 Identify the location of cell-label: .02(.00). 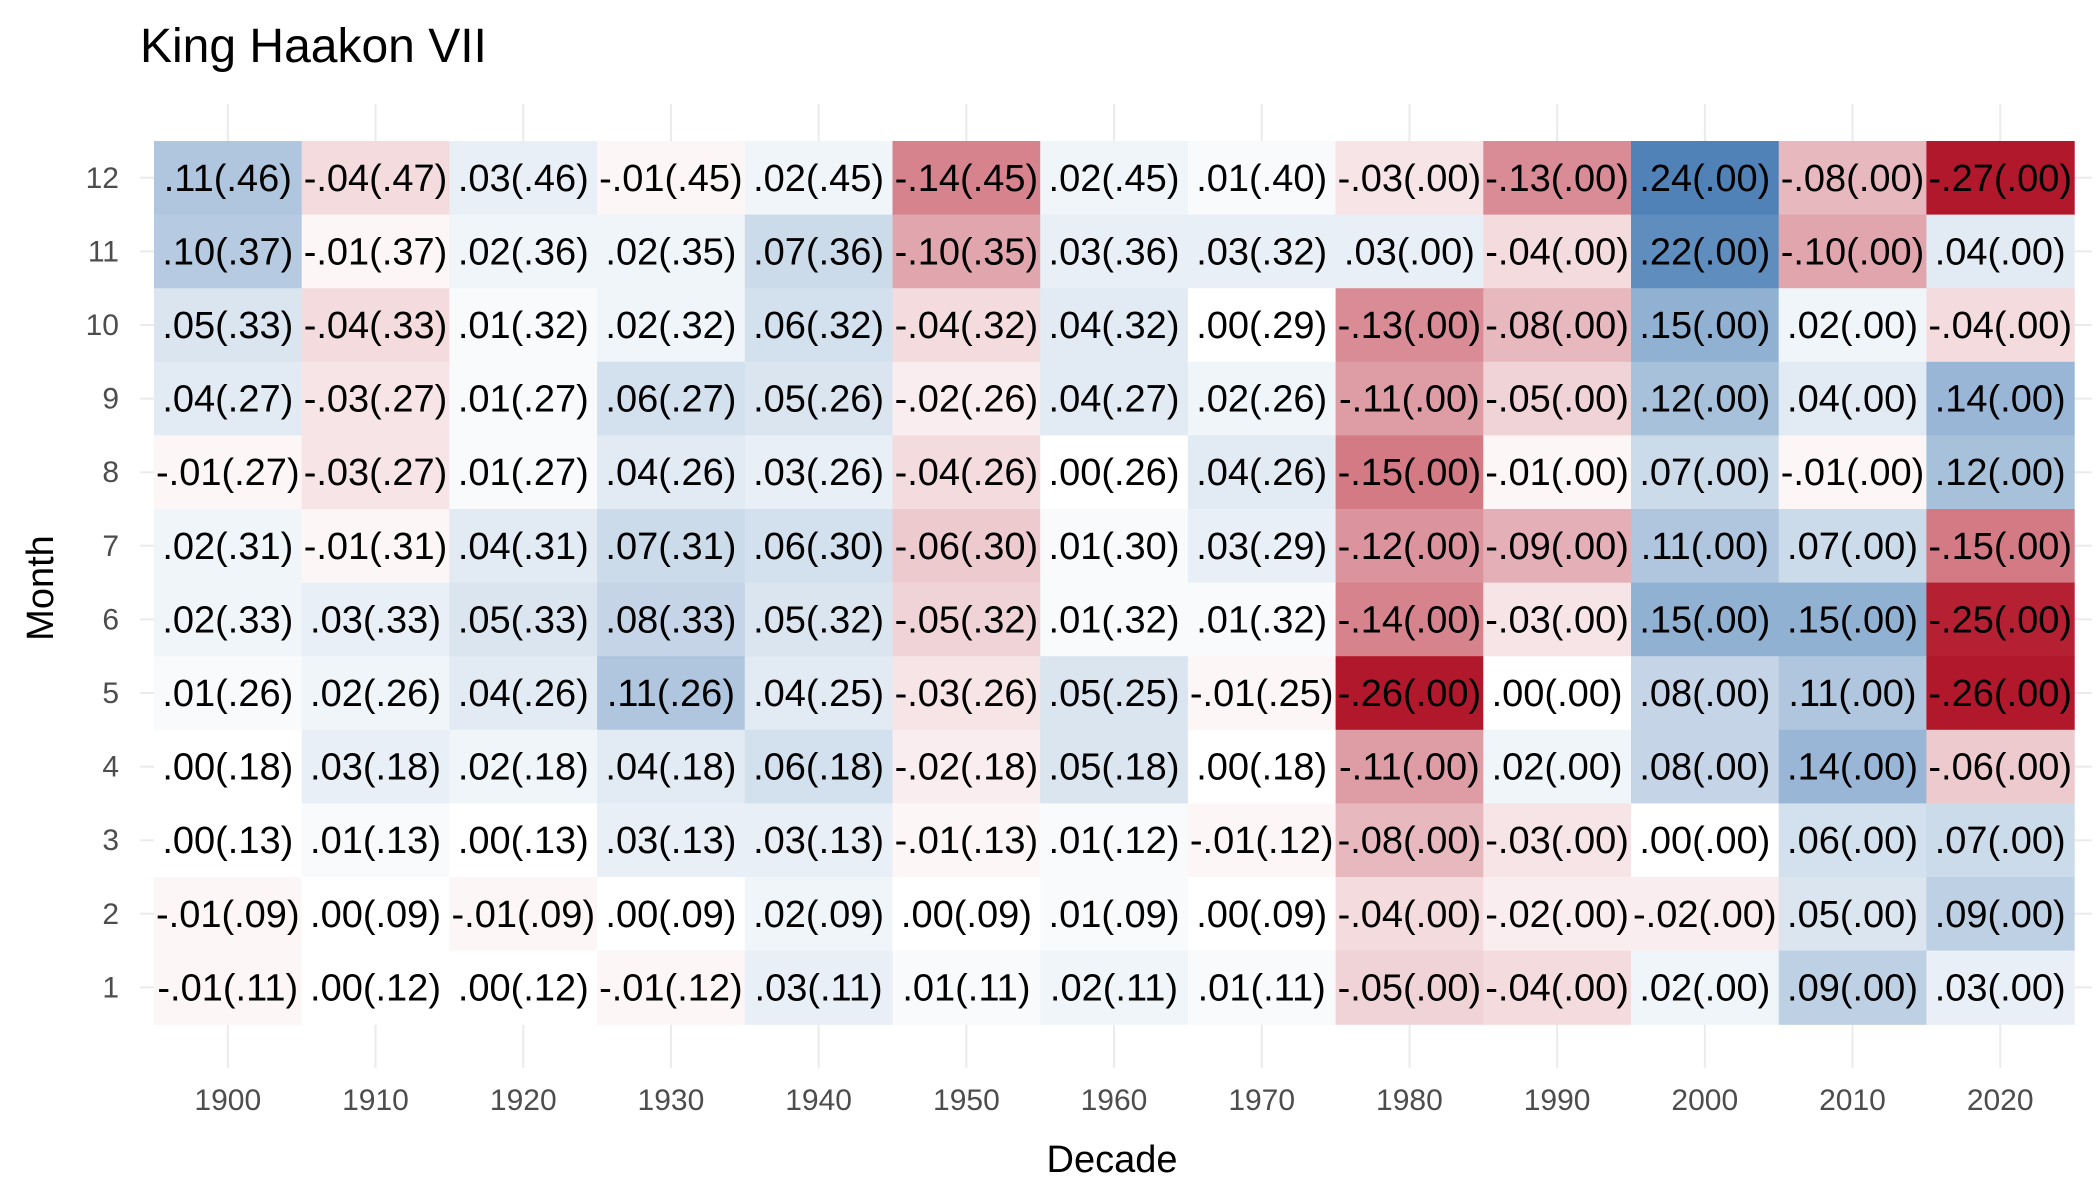
(1557, 768).